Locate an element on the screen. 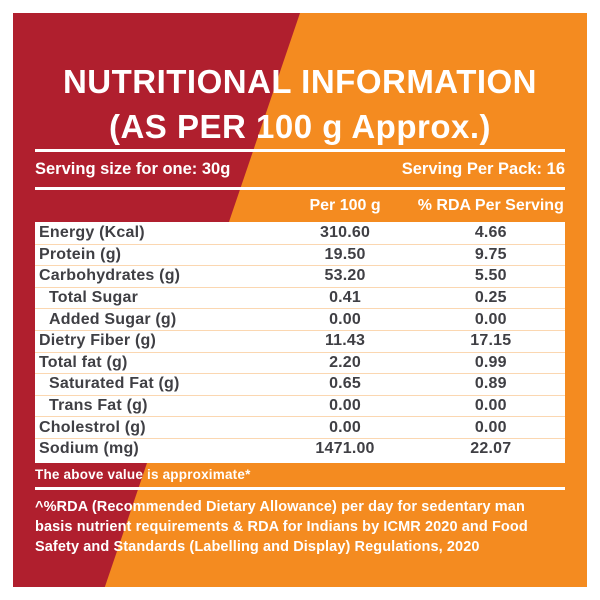 Image resolution: width=600 pixels, height=600 pixels. per-100g-value: 11.43 is located at coordinates (345, 341).